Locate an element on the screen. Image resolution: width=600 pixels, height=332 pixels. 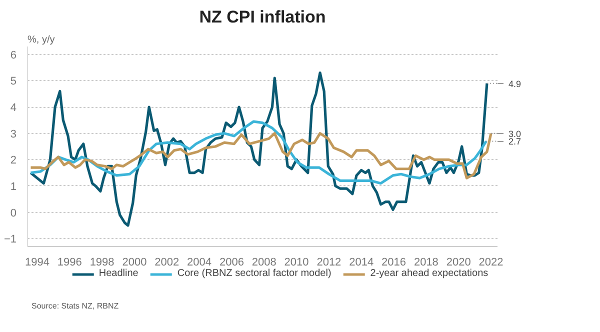
x-tick-label: 2018 is located at coordinates (426, 262).